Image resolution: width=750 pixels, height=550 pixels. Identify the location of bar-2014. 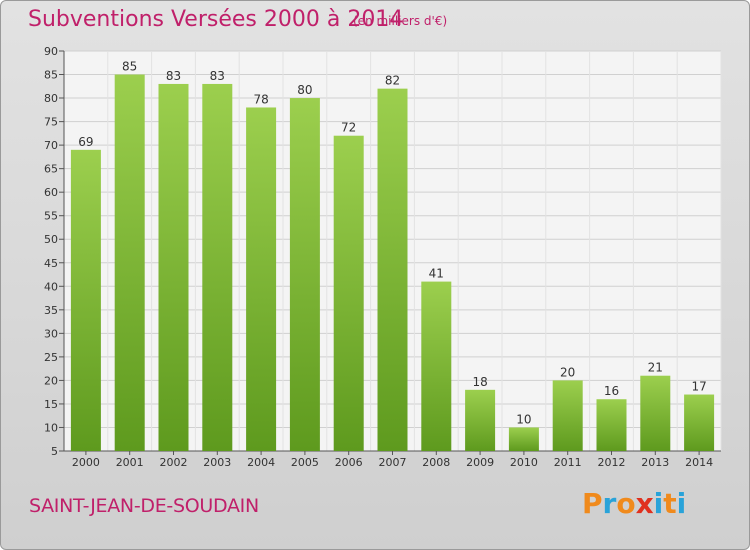
(699, 422).